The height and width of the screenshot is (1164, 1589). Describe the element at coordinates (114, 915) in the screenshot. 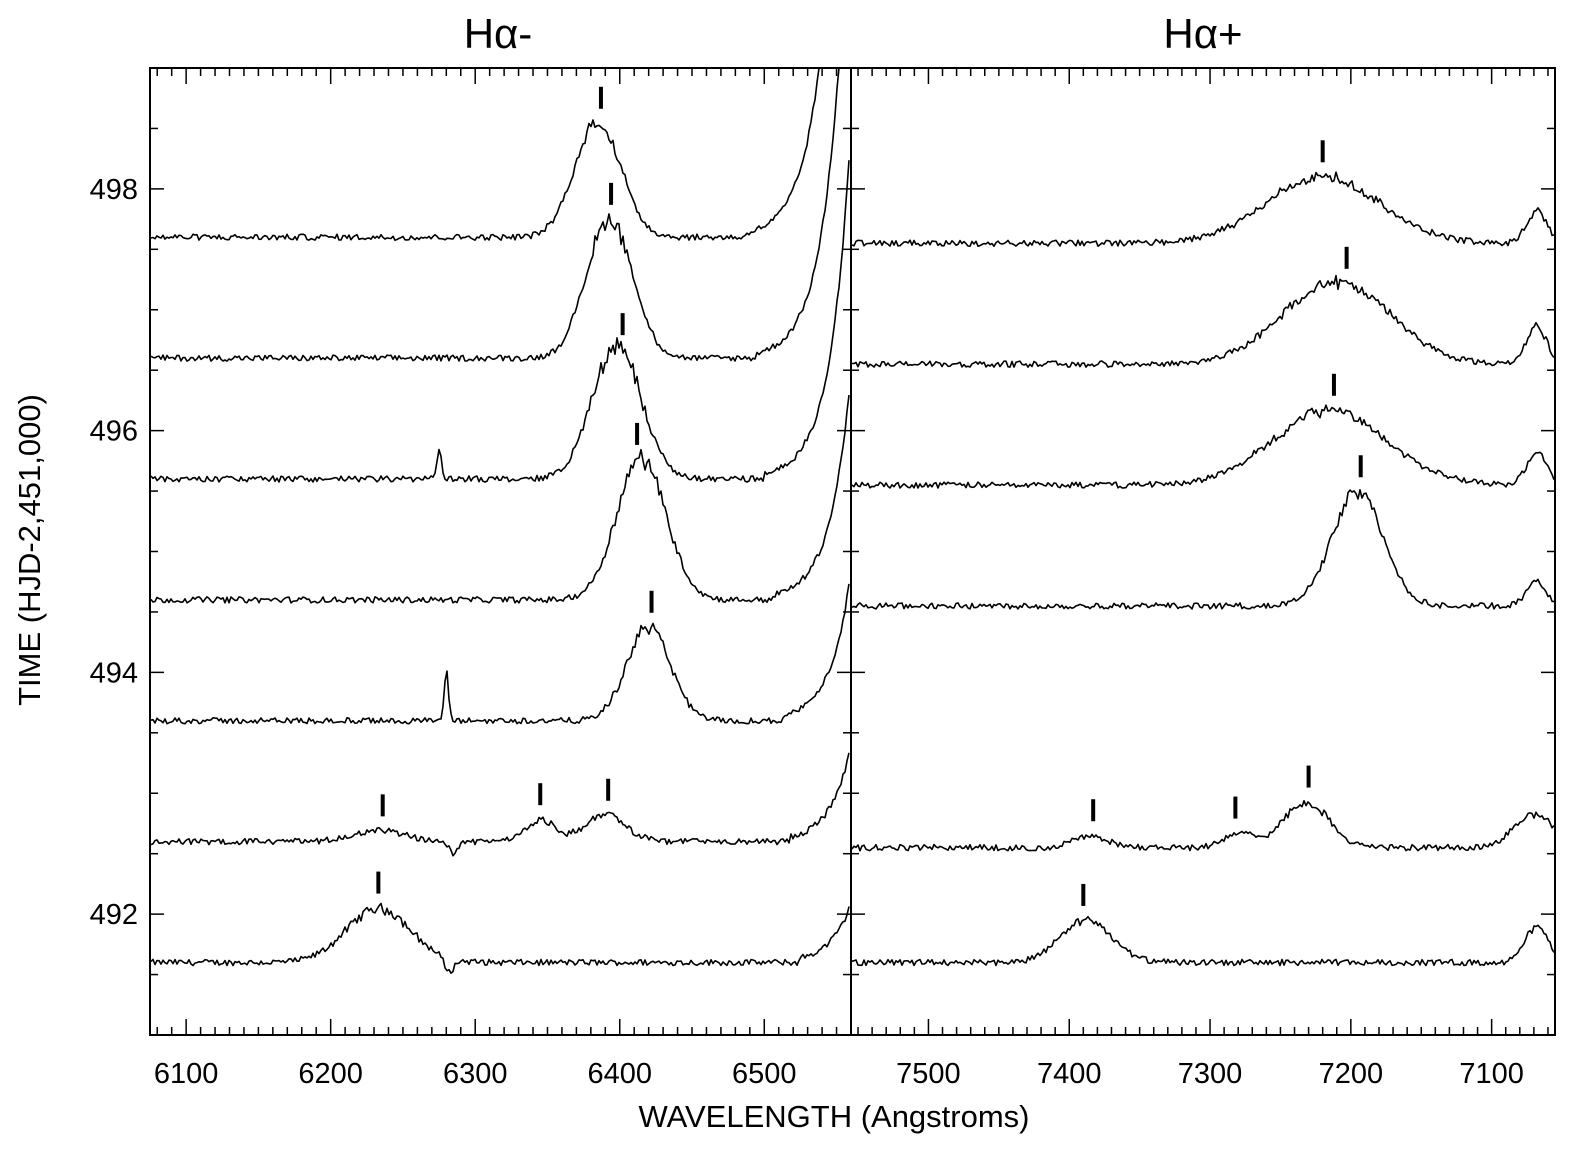

I see `y-tick-label: 492` at that location.